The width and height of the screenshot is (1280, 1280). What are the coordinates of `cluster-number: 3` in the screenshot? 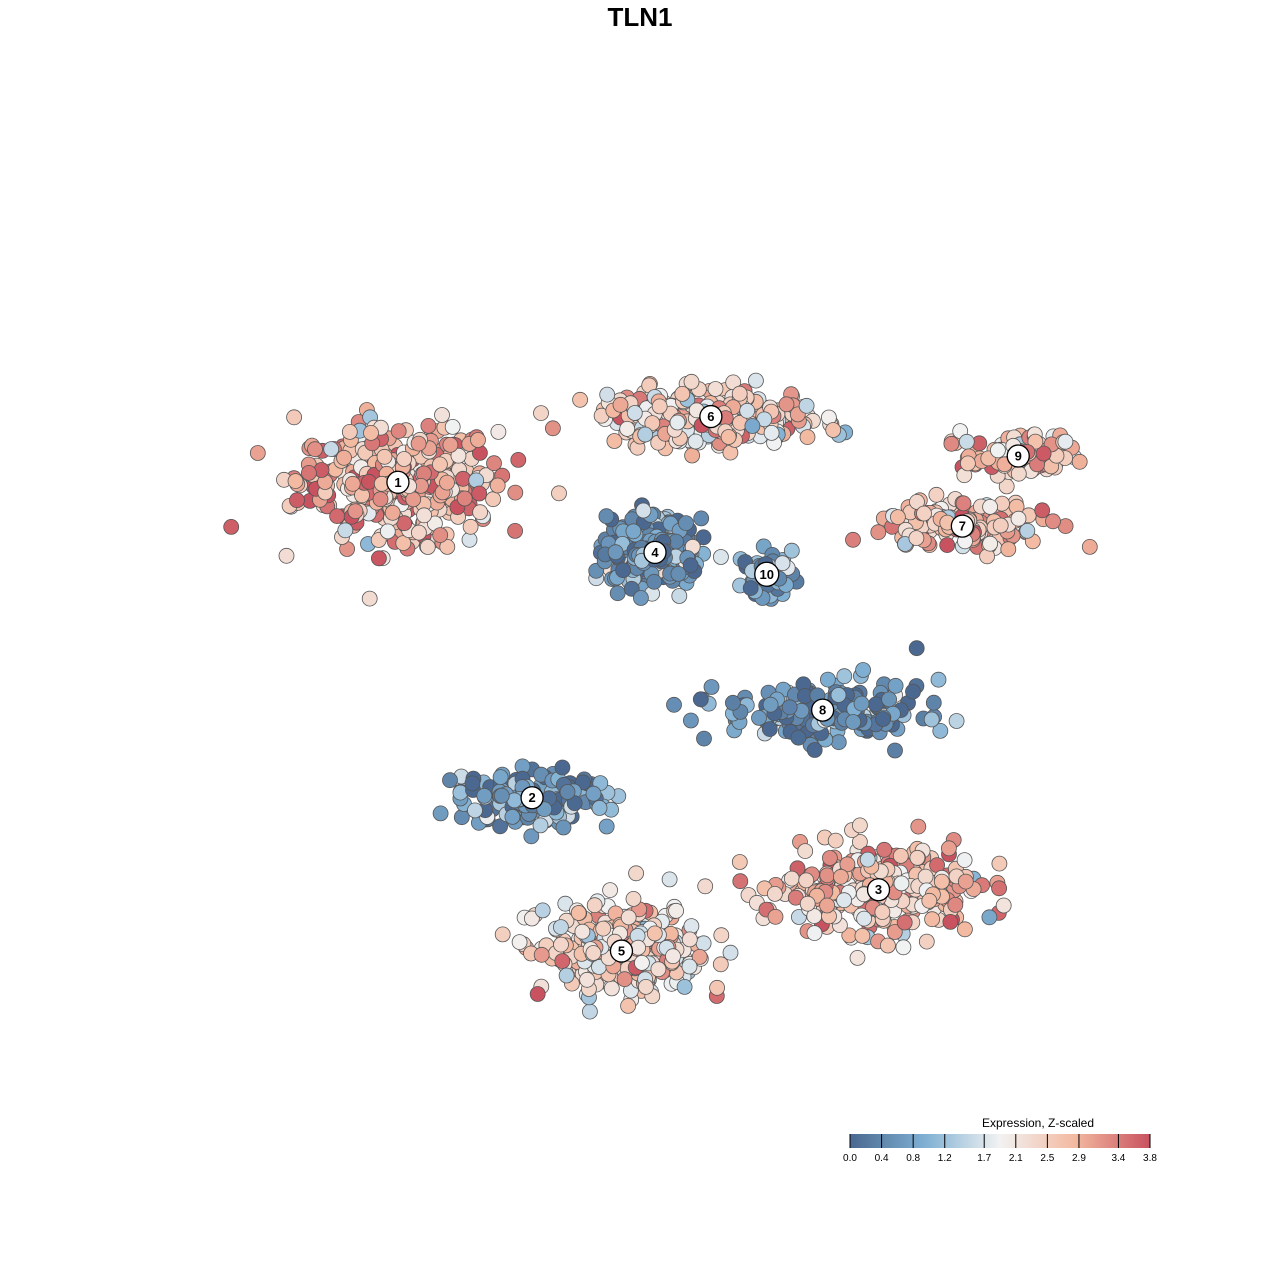 It's located at (878, 889).